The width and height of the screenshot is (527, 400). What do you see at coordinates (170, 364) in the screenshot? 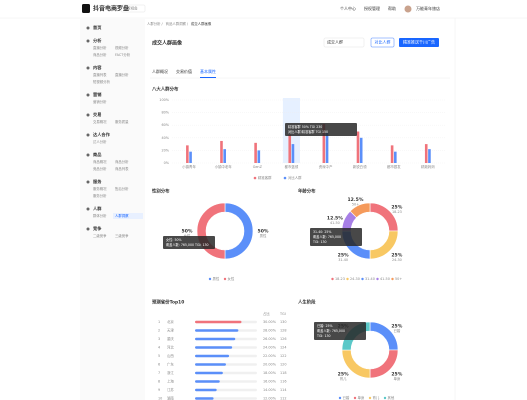
I see `province: 广东` at bounding box center [170, 364].